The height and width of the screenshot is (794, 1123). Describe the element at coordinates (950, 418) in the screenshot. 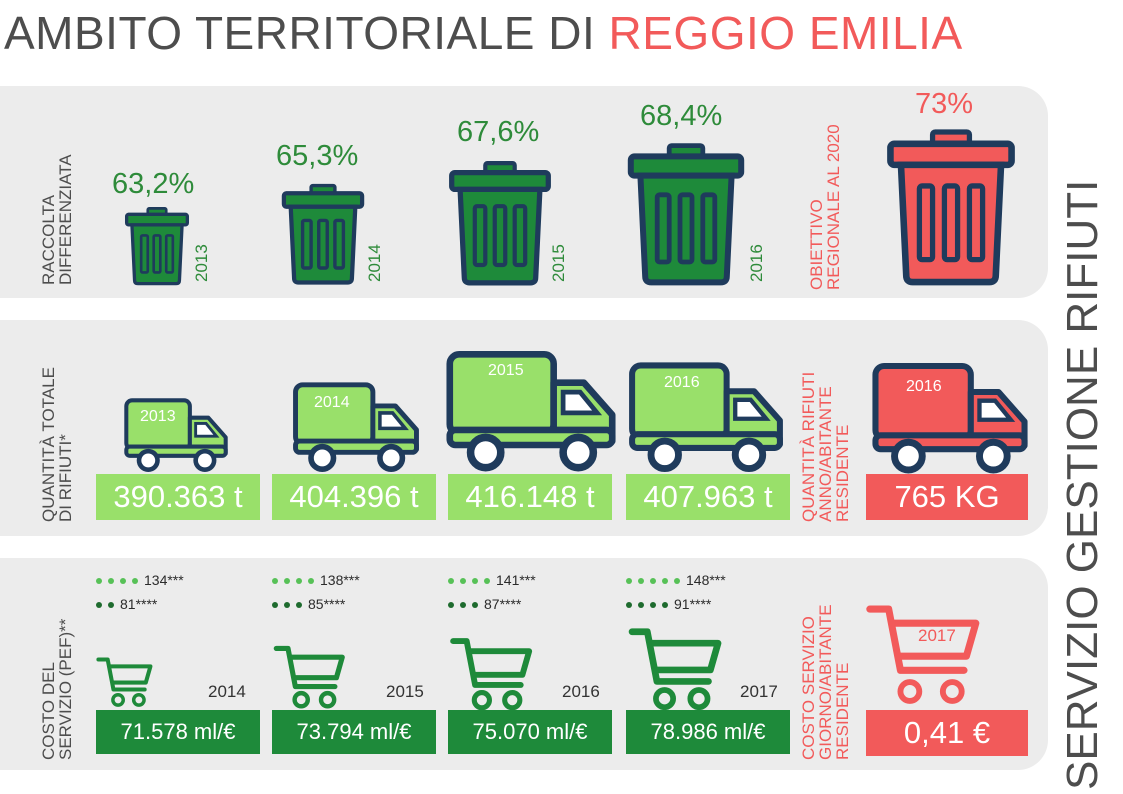

I see `truck-icon-per-capita` at that location.